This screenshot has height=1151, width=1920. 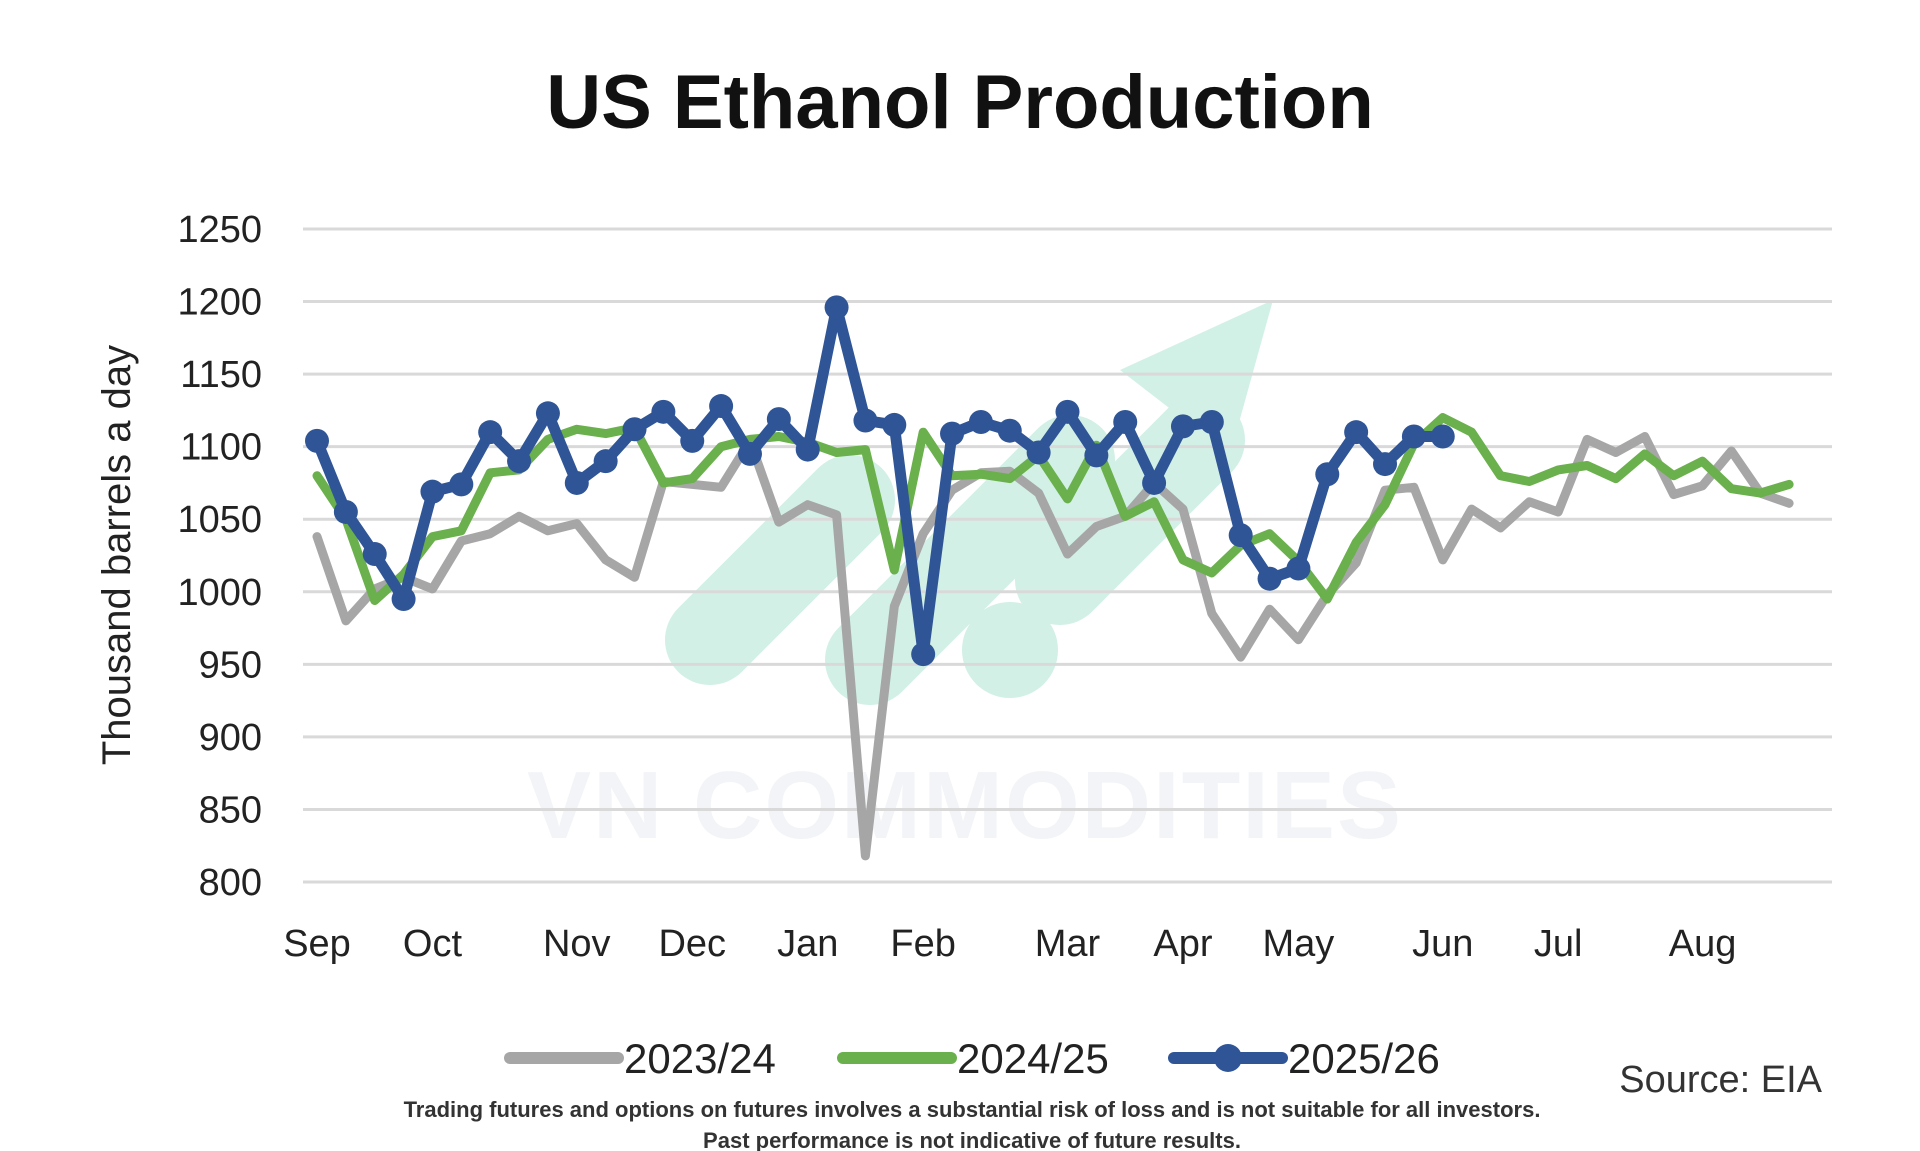 I want to click on legend-label: 2023/24, so click(x=700, y=1058).